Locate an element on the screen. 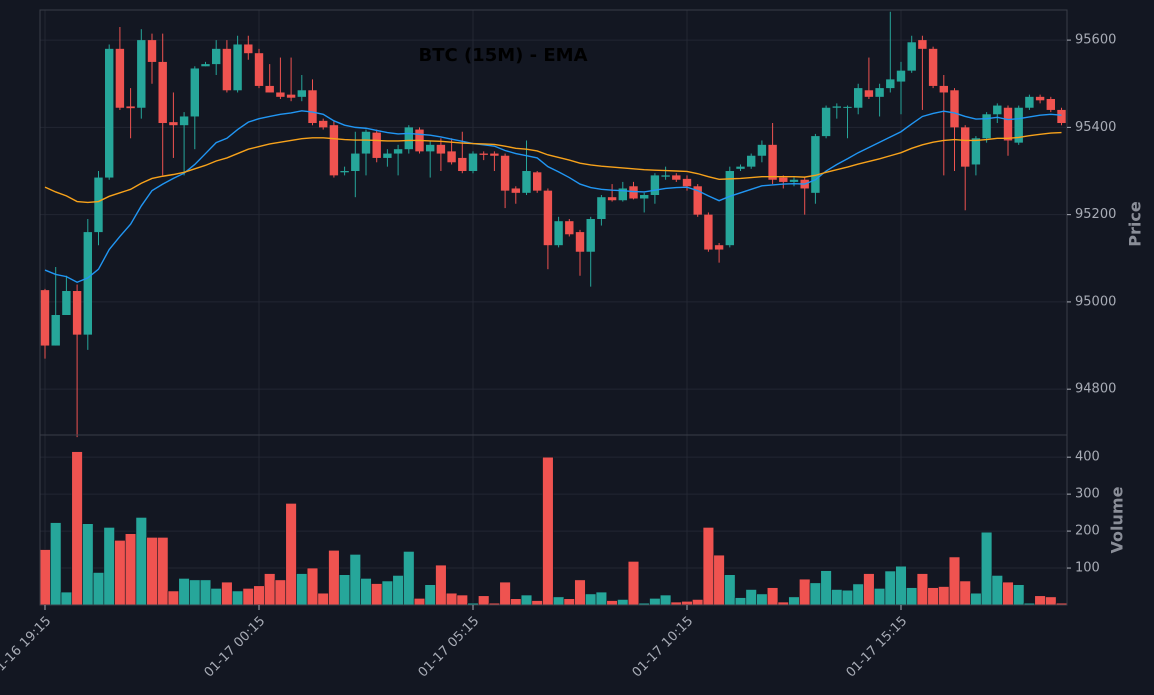  chart-title: BTC (15M) - EMA is located at coordinates (502, 55).